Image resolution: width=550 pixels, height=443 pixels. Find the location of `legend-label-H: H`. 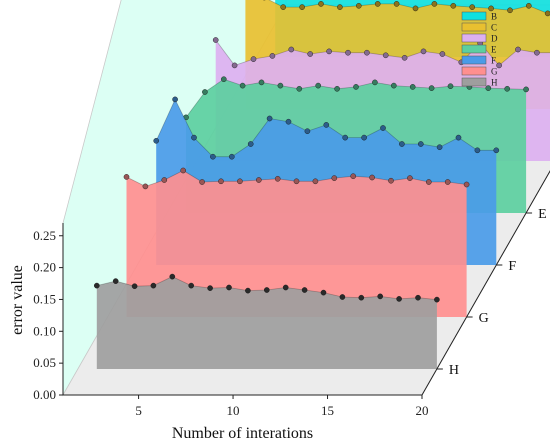

legend-label-H: H is located at coordinates (494, 83).